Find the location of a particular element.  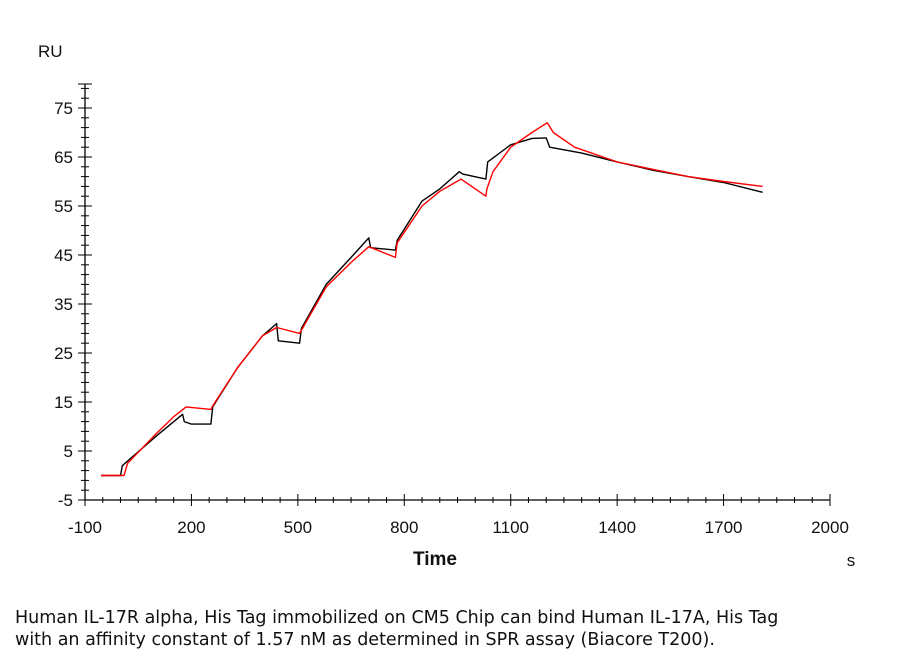

y-tick-label: 35 is located at coordinates (63, 304).